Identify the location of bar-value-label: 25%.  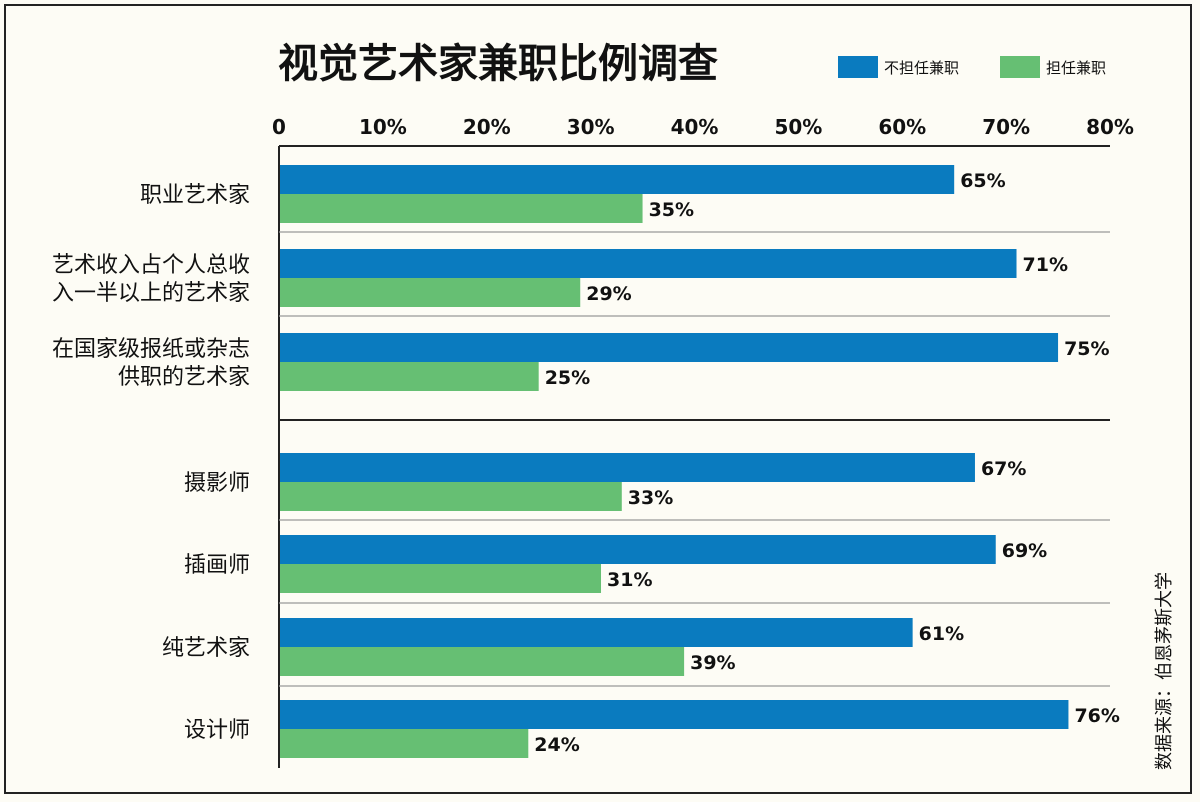
(567, 378).